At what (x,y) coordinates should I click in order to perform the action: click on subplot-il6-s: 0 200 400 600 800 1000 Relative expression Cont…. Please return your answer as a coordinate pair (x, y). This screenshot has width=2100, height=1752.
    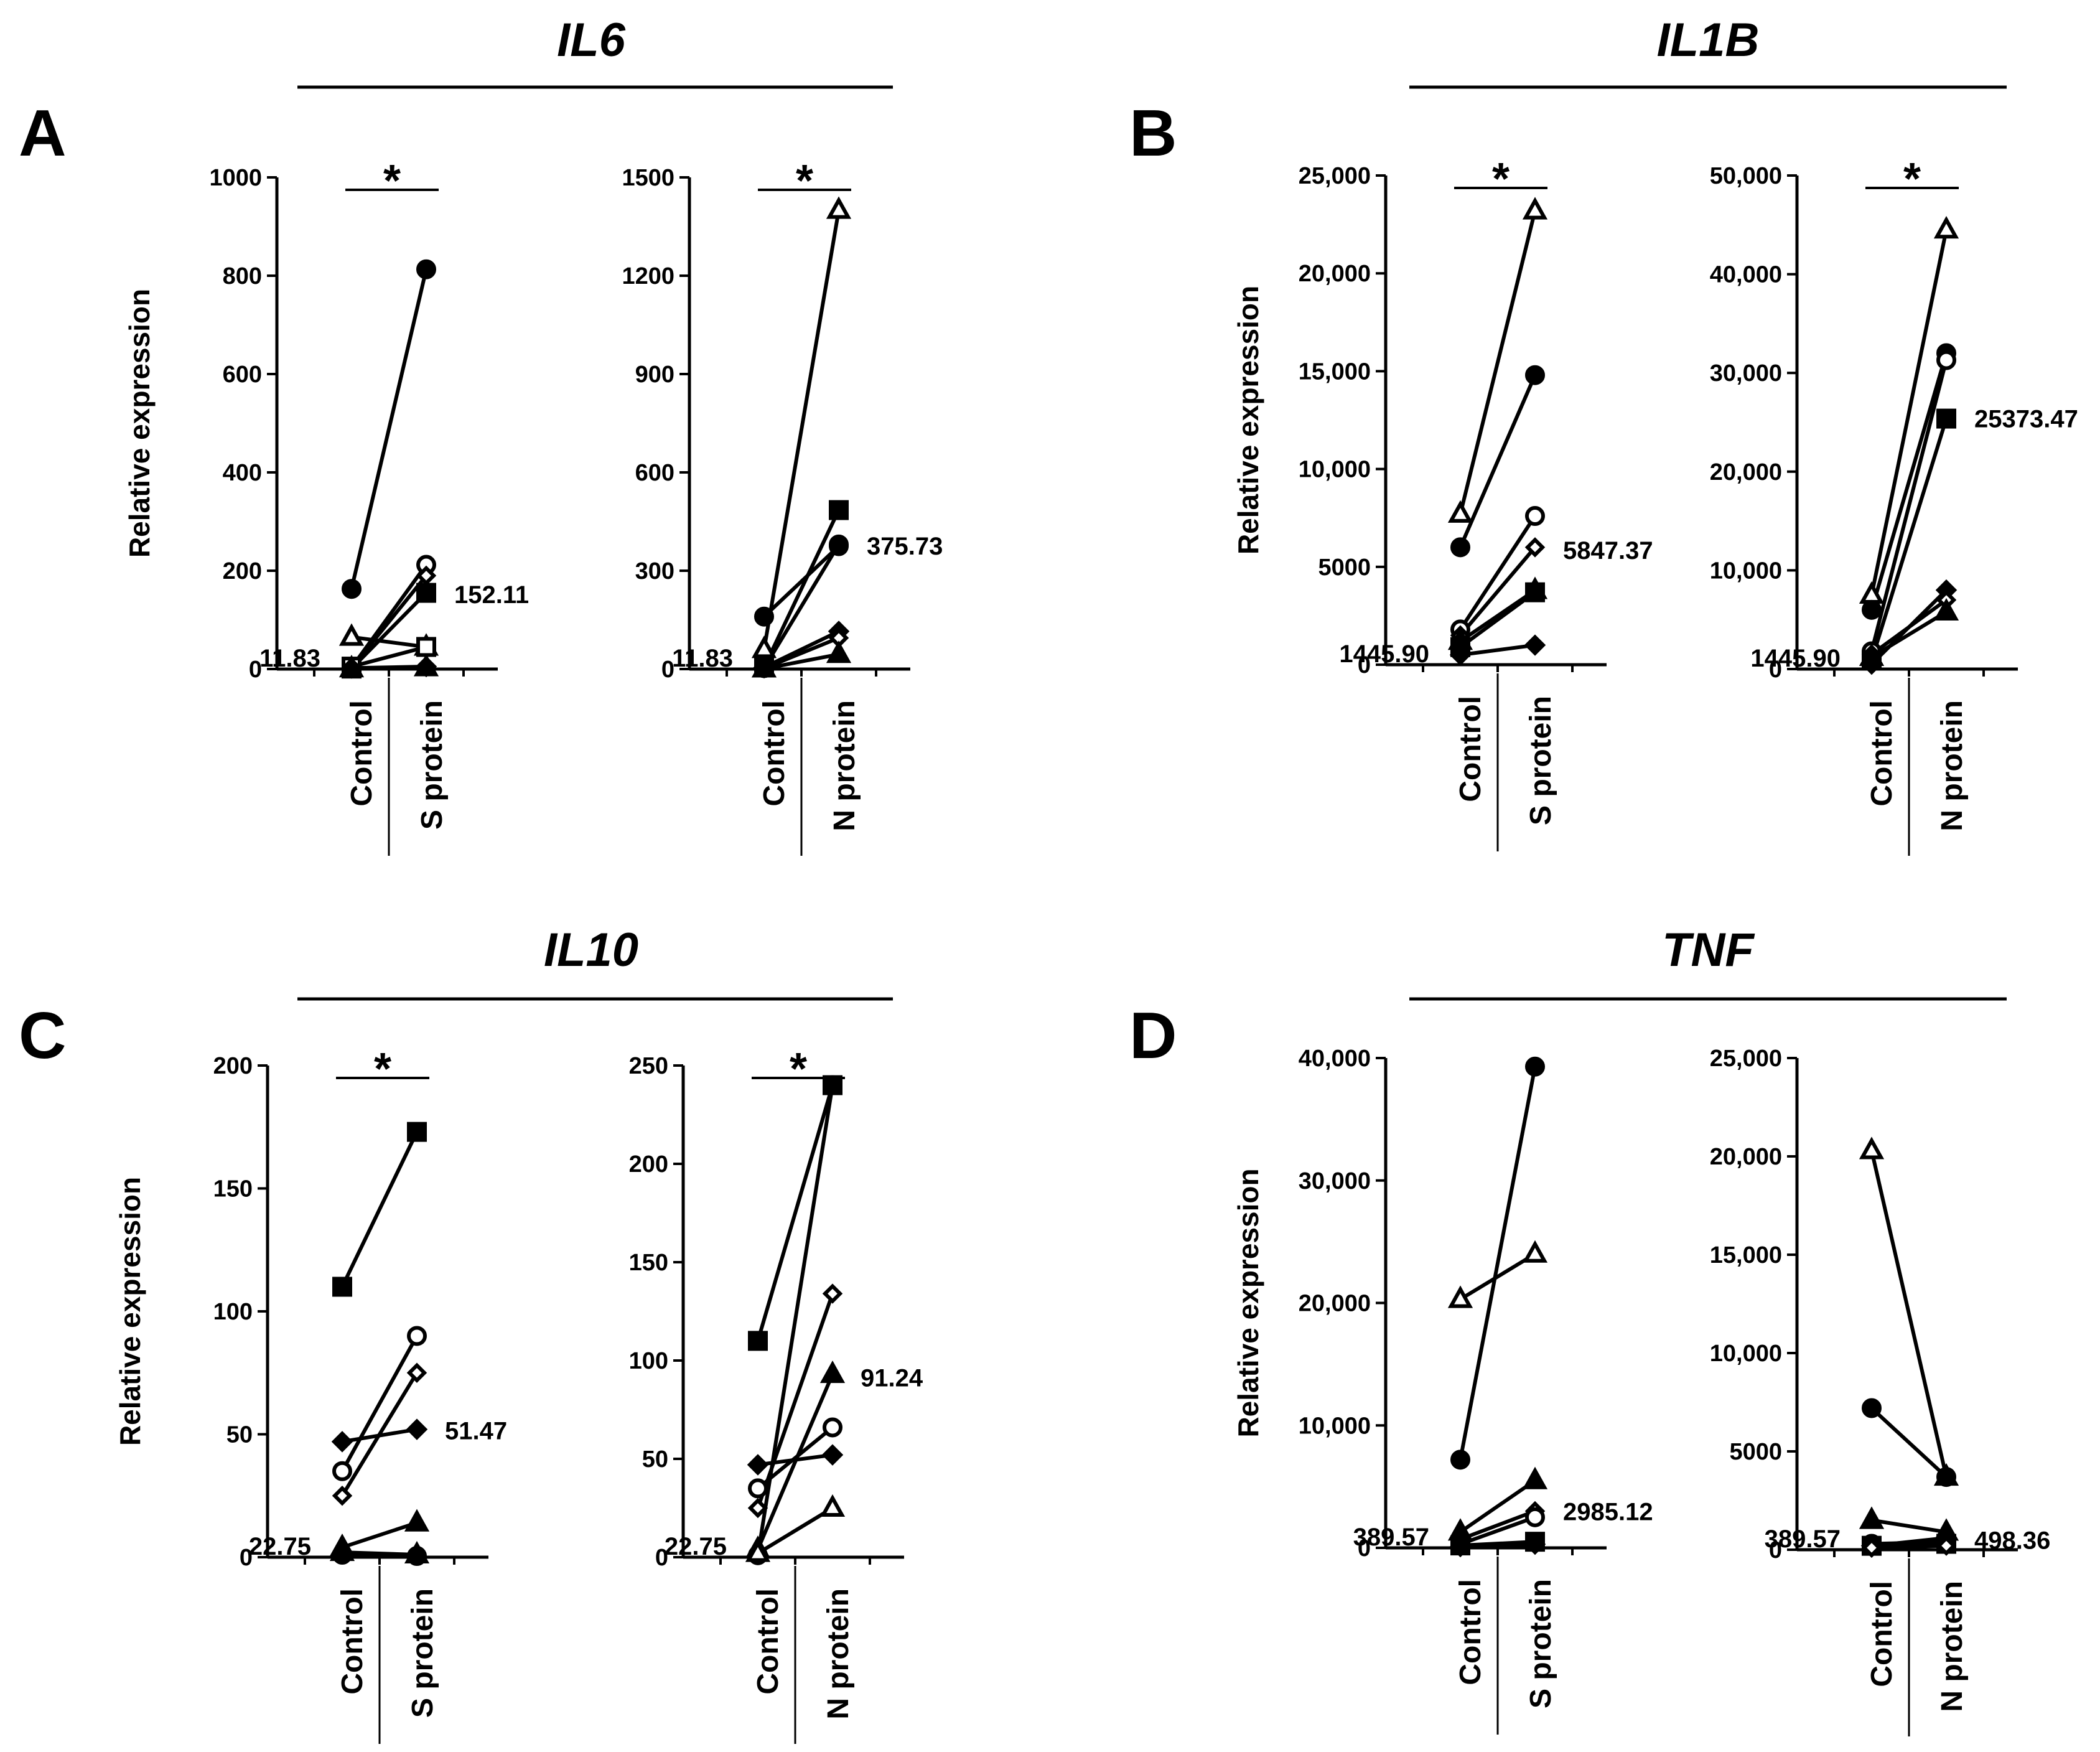
    Looking at the image, I should click on (326, 506).